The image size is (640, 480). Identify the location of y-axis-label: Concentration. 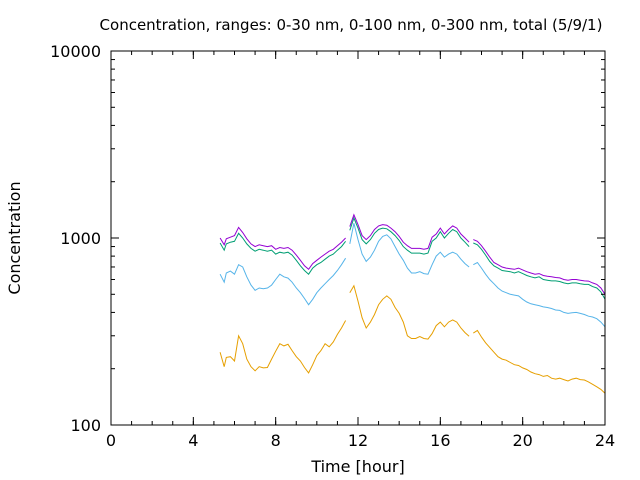
(14, 237).